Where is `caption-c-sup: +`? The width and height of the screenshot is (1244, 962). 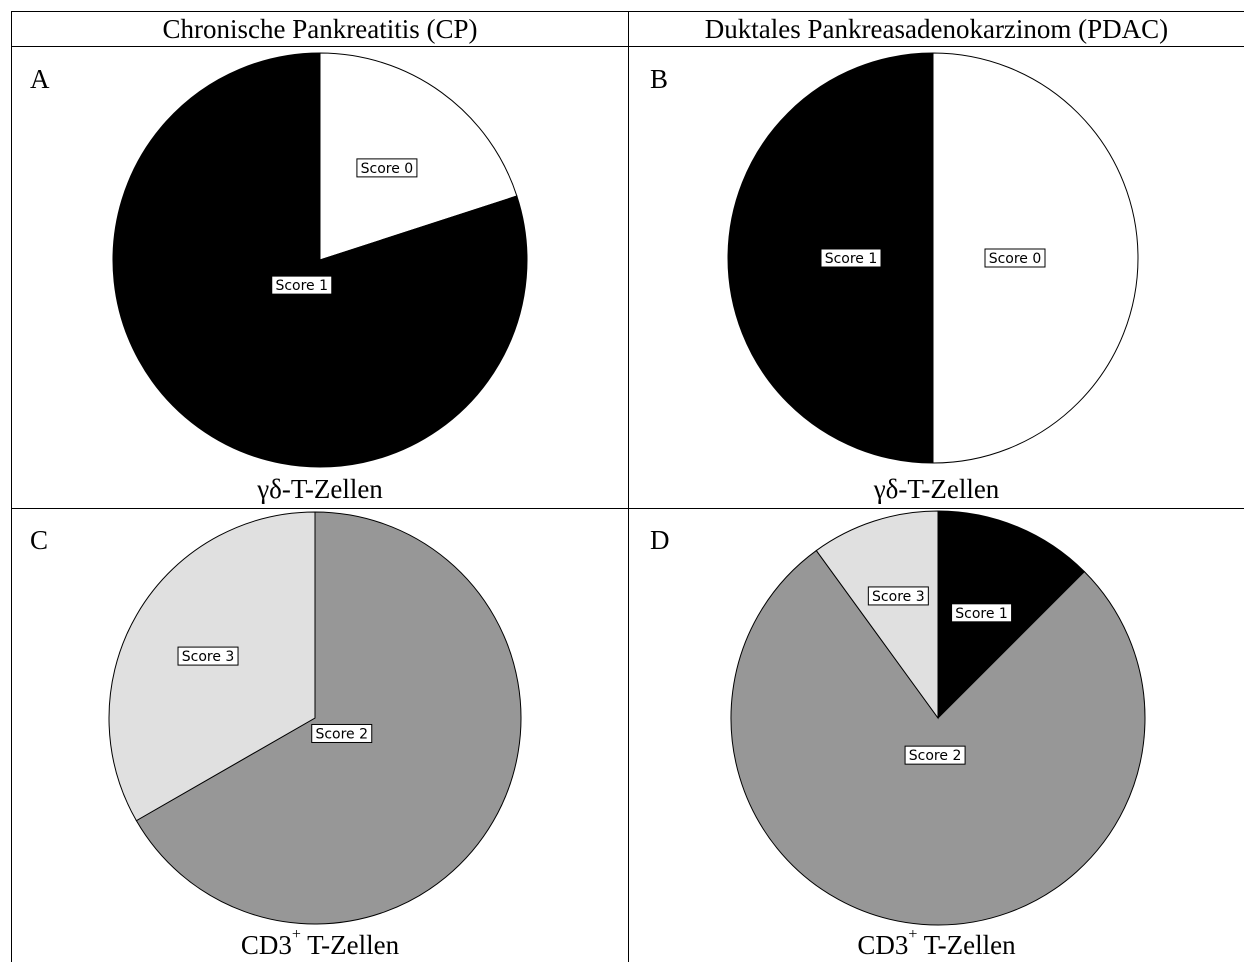 caption-c-sup: + is located at coordinates (296, 934).